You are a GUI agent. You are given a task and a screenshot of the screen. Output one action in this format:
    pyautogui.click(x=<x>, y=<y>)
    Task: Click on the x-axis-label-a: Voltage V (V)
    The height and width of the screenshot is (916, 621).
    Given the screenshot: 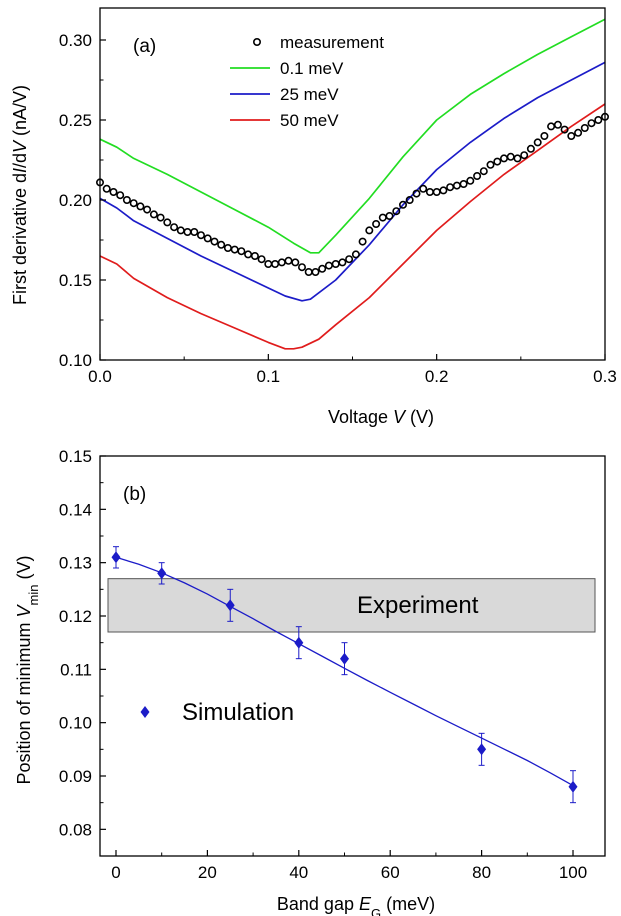 What is the action you would take?
    pyautogui.click(x=381, y=417)
    